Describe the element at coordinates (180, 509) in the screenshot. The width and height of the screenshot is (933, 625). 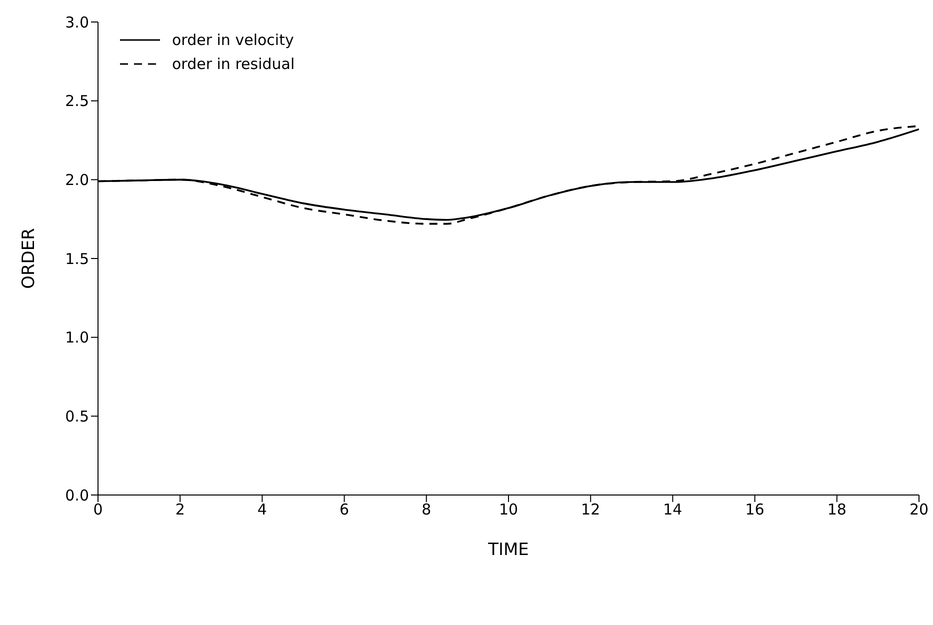
I see `x-tick-label: 2` at that location.